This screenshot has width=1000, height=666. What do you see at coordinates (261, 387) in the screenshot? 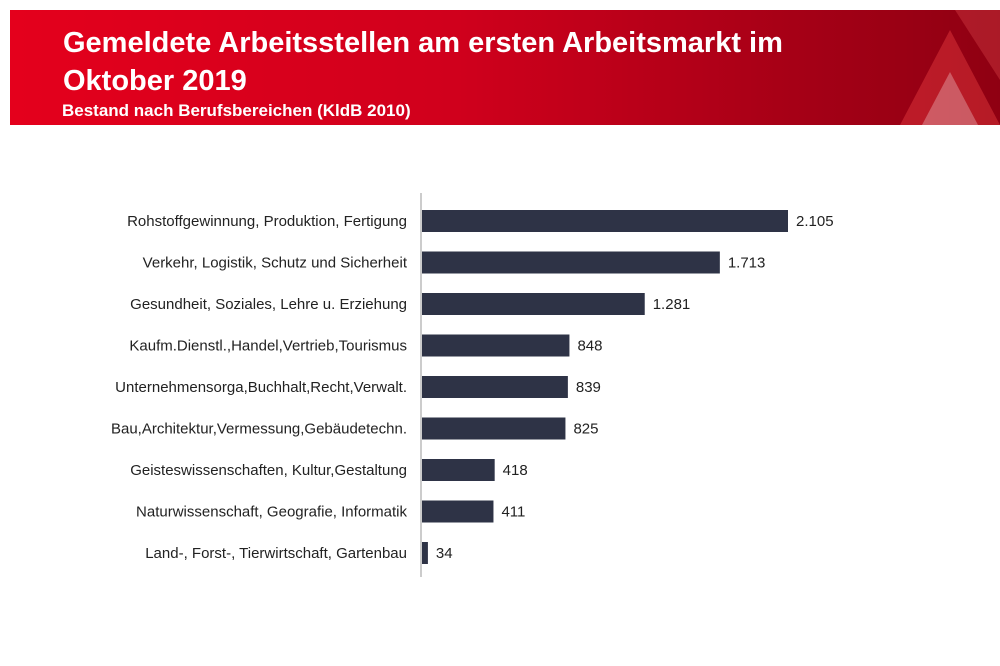
I see `category-label: Unternehmensorga,Buchhalt,Recht,Verwalt.` at bounding box center [261, 387].